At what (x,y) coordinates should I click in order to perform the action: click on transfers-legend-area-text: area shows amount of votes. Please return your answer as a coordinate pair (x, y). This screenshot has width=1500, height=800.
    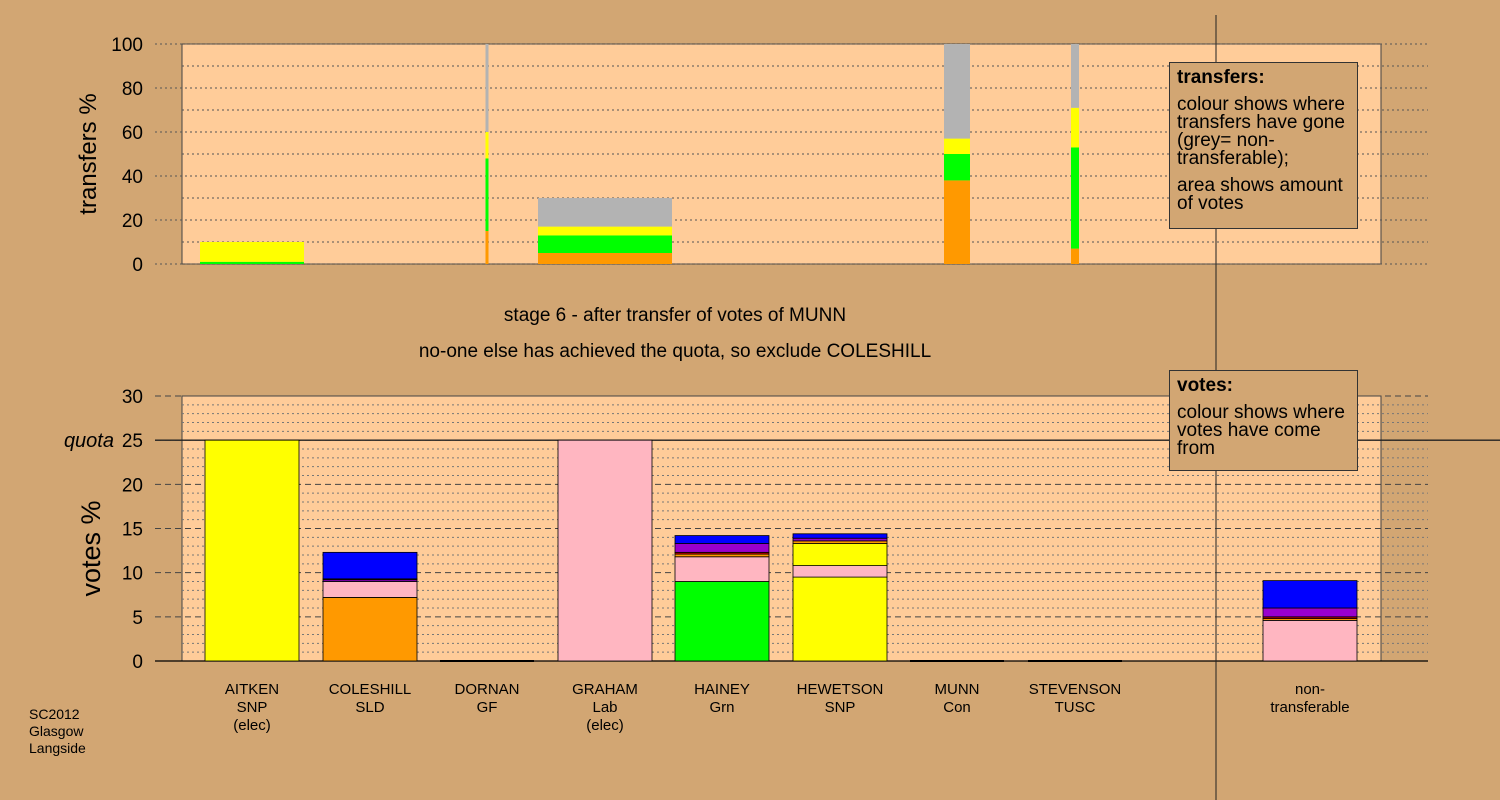
    Looking at the image, I should click on (1260, 194).